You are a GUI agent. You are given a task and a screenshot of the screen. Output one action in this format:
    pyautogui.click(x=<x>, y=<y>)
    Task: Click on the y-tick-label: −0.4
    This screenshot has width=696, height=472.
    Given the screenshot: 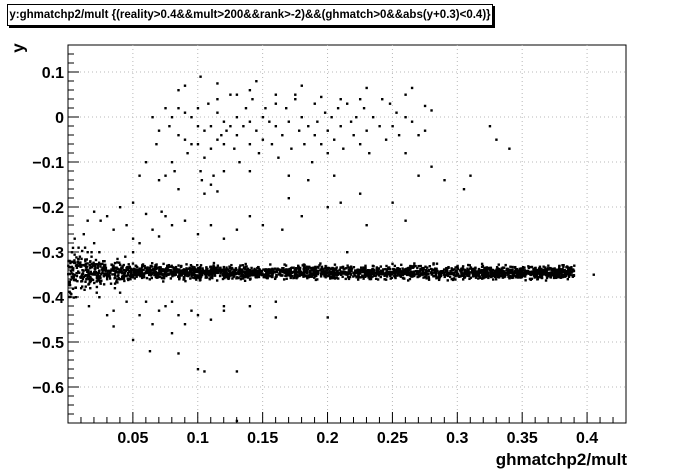 What is the action you would take?
    pyautogui.click(x=48, y=298)
    